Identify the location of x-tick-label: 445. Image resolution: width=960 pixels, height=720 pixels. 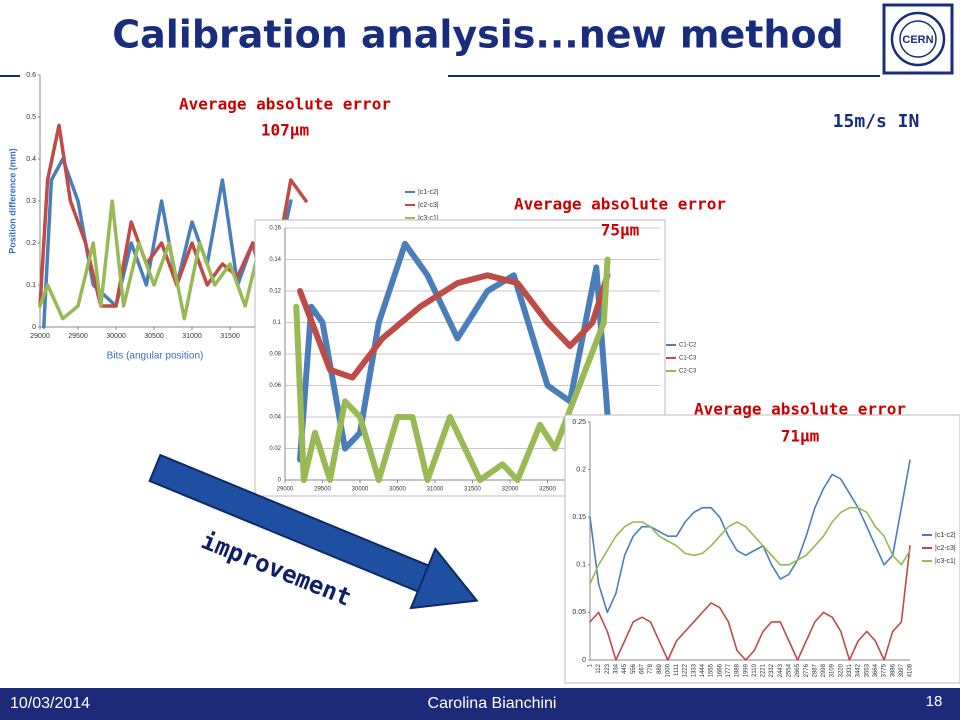
(625, 668).